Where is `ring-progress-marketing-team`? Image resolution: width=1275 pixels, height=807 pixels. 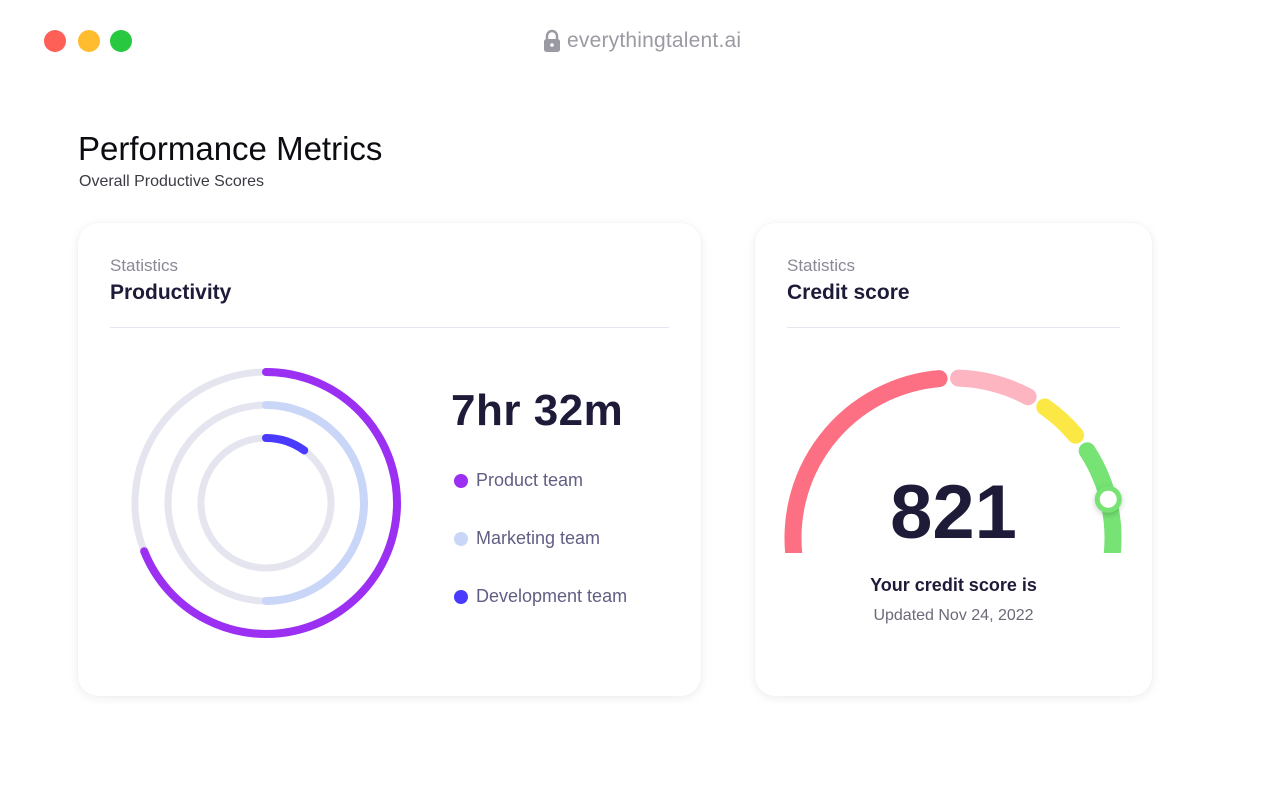 ring-progress-marketing-team is located at coordinates (315, 503).